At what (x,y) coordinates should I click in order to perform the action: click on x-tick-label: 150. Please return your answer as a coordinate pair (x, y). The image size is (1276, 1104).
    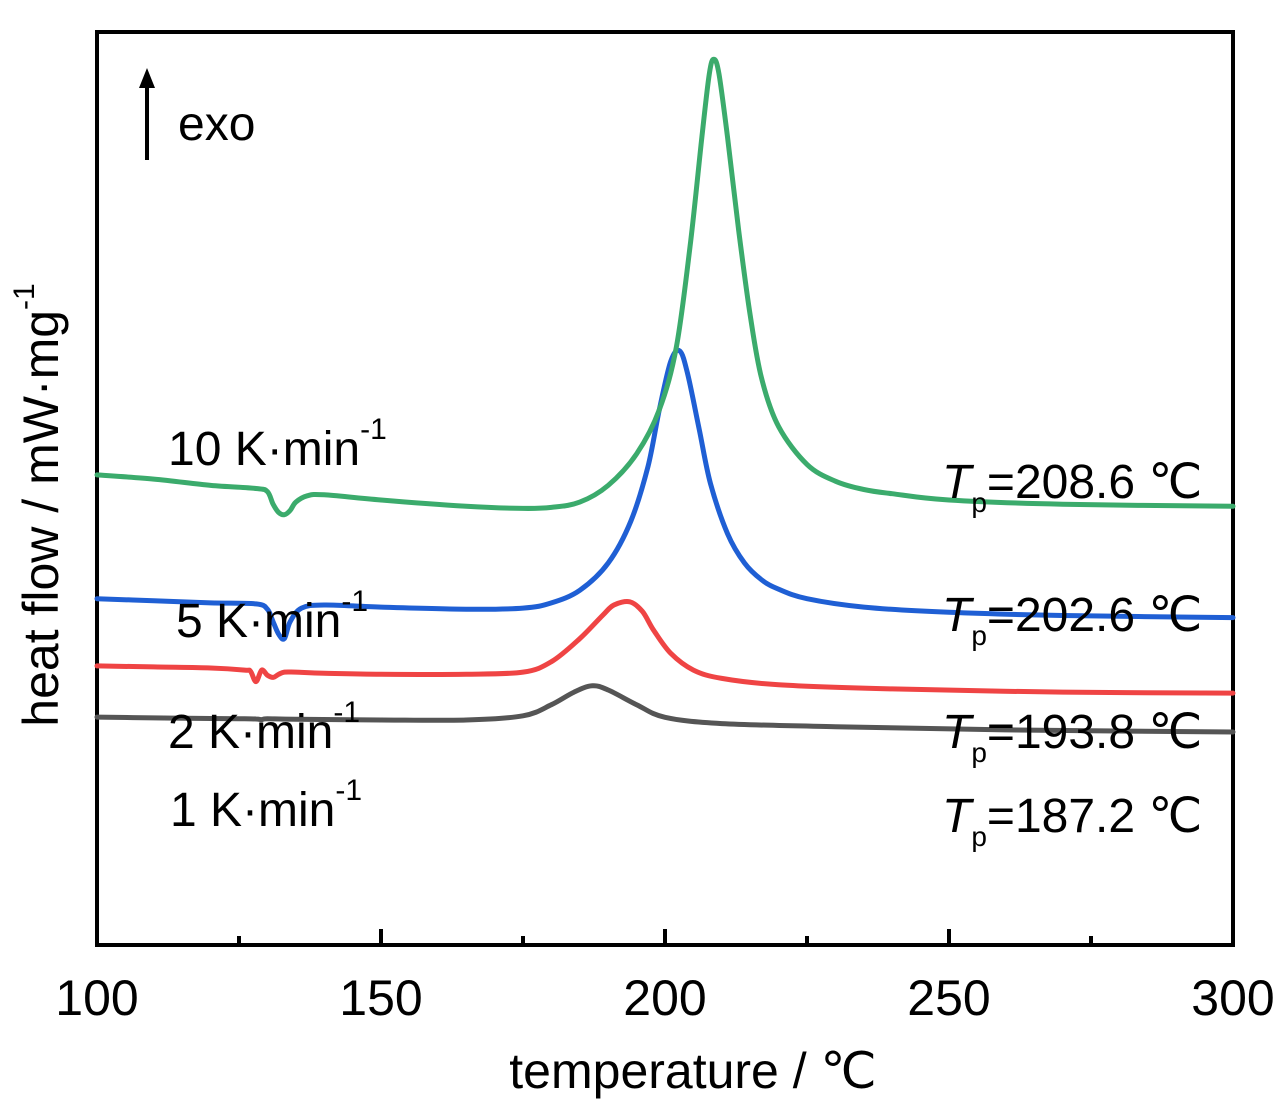
    Looking at the image, I should click on (380, 998).